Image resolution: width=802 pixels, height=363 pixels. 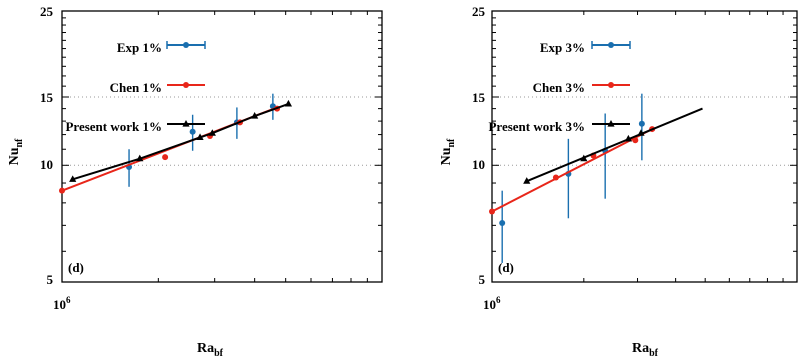 I want to click on panel-2-grid, so click(x=644, y=131).